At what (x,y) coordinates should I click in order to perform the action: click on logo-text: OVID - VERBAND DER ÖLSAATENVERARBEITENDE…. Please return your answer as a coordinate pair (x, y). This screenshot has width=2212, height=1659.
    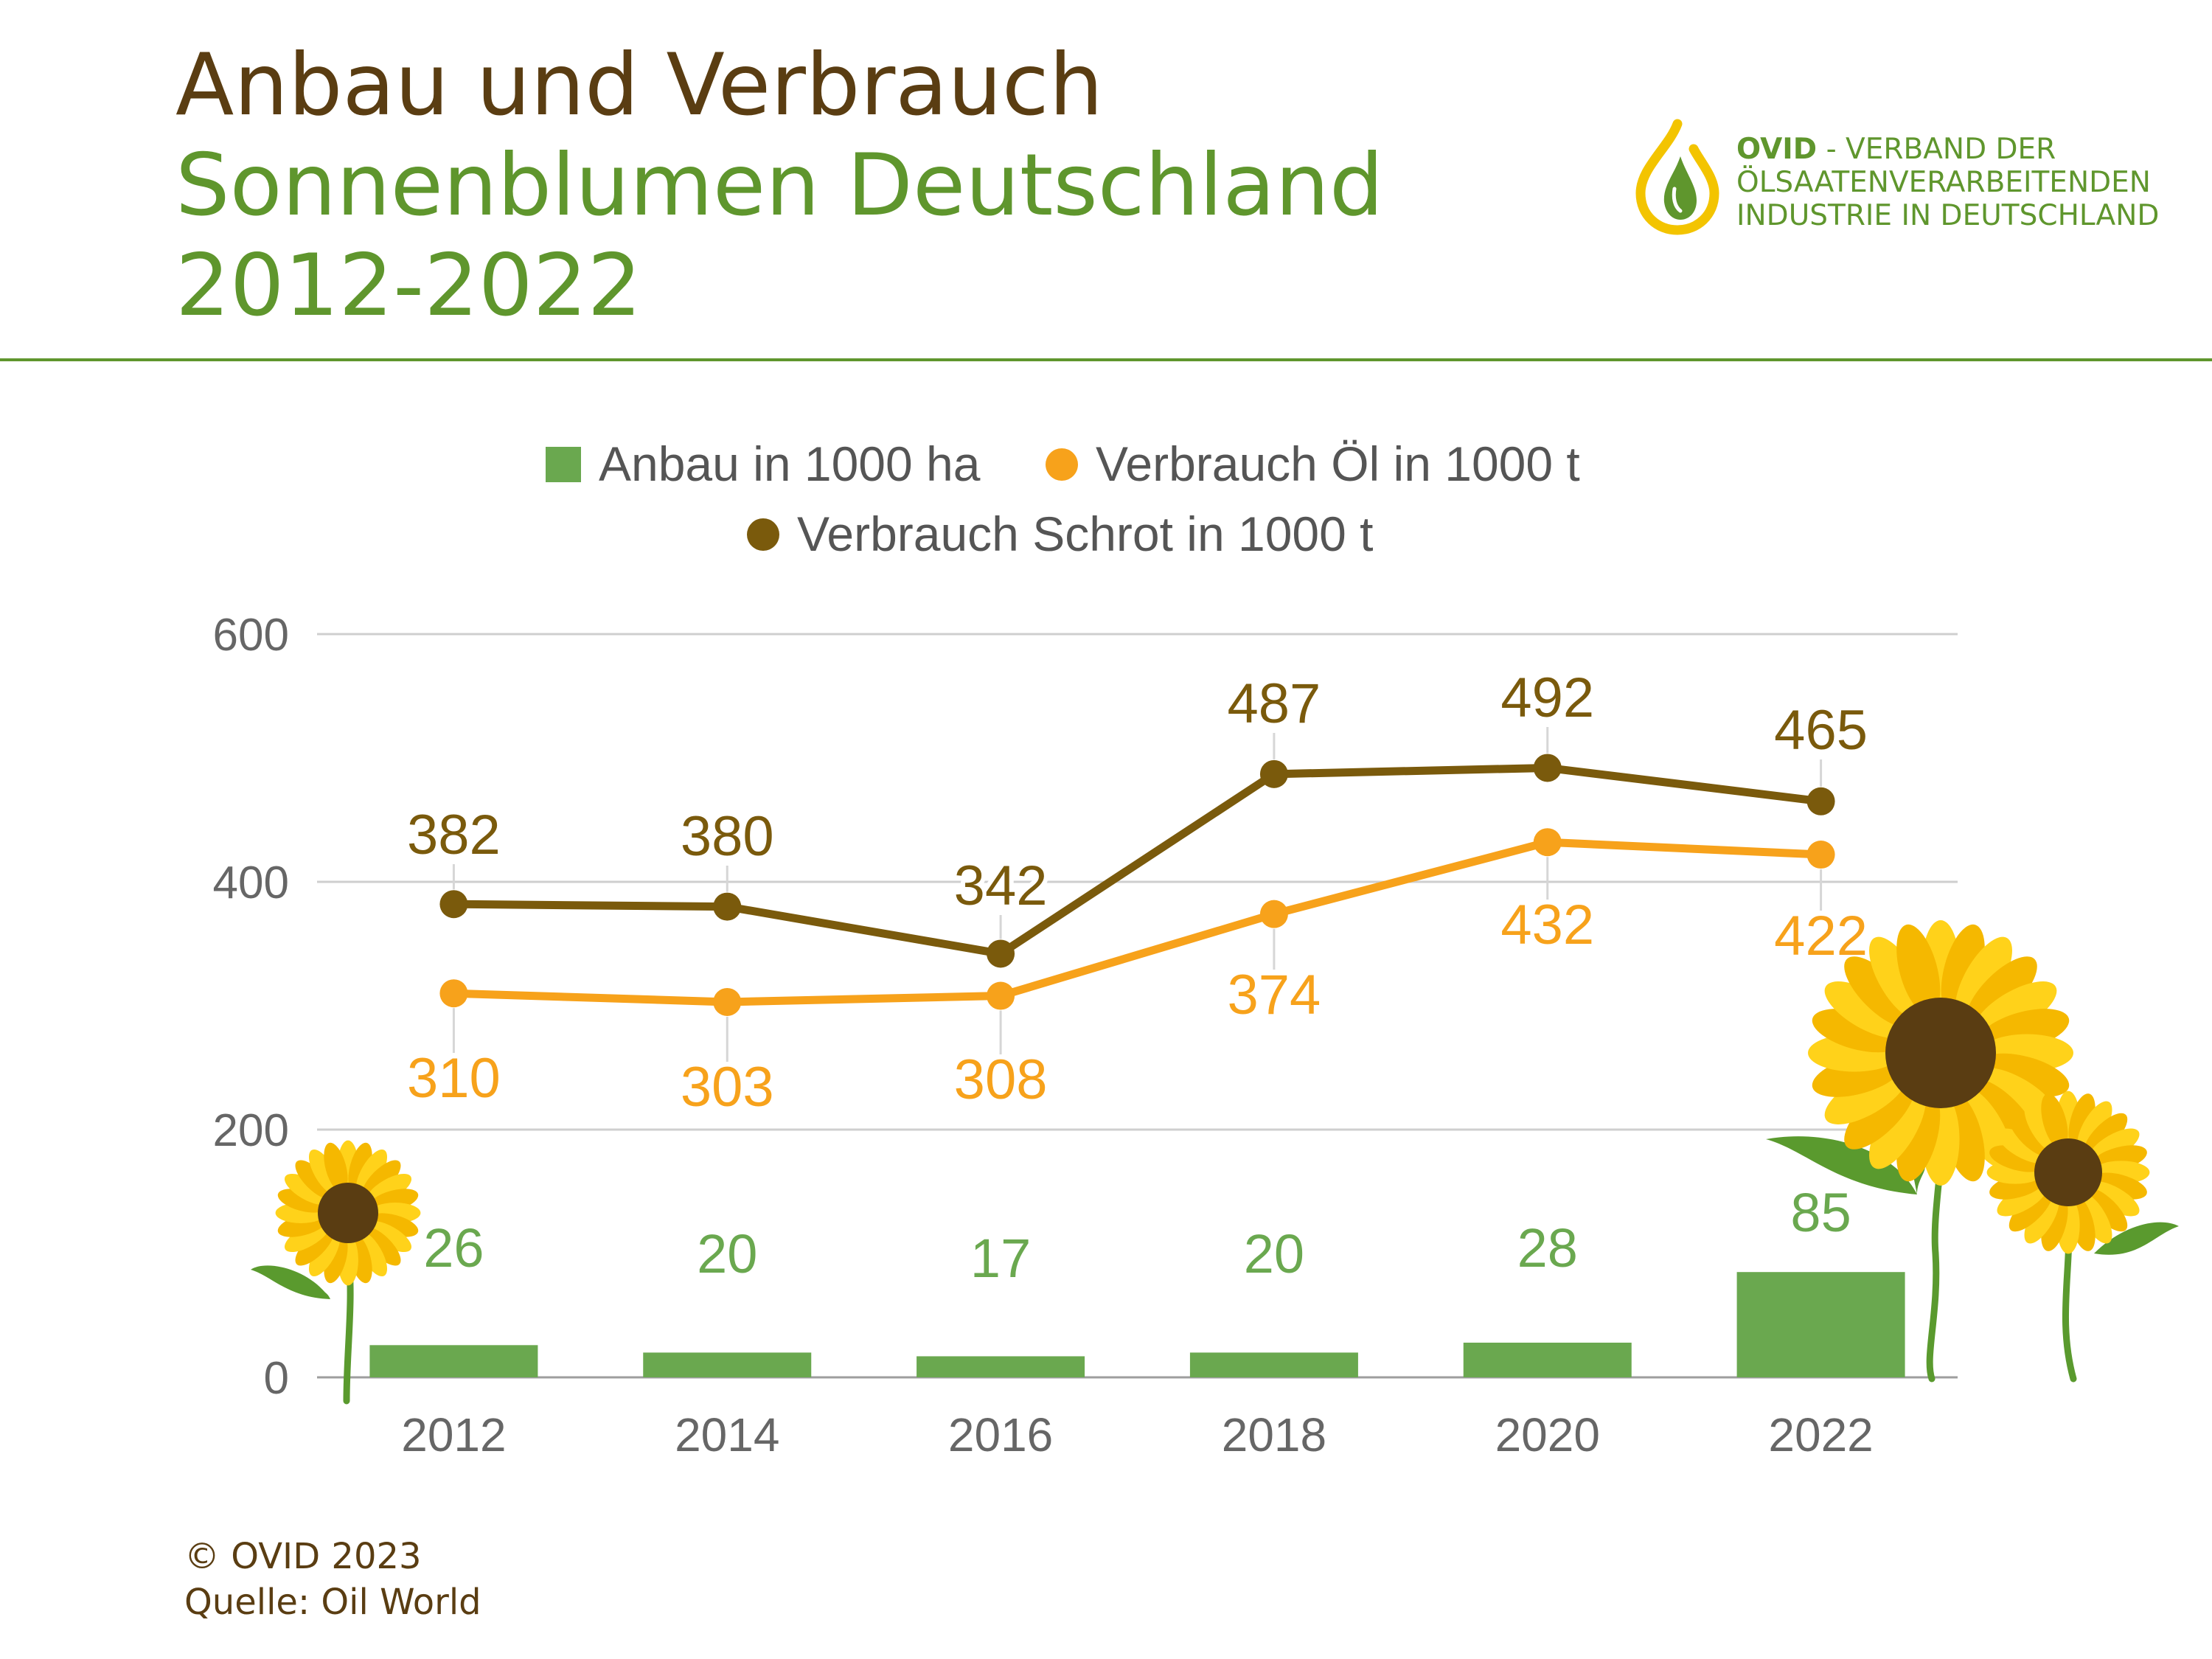
    Looking at the image, I should click on (1947, 182).